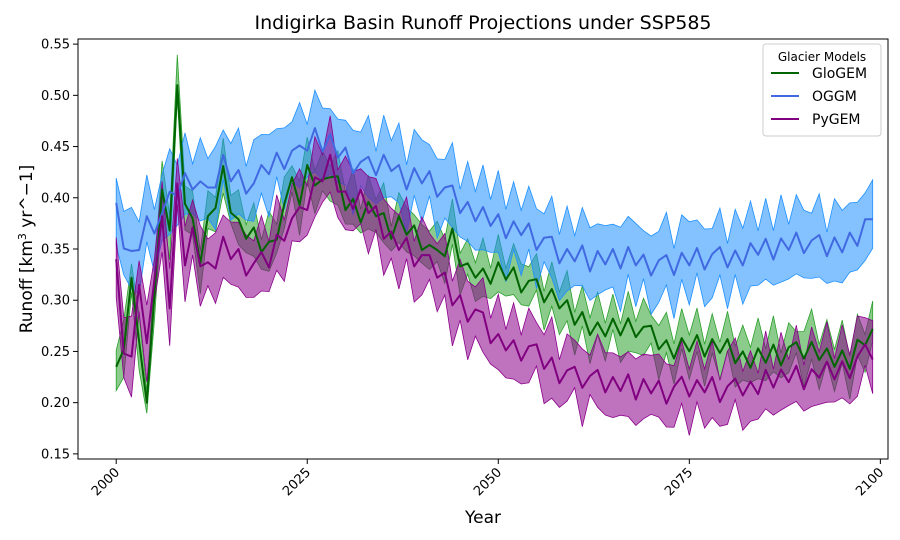  I want to click on y-tick-label: 0.45, so click(55, 147).